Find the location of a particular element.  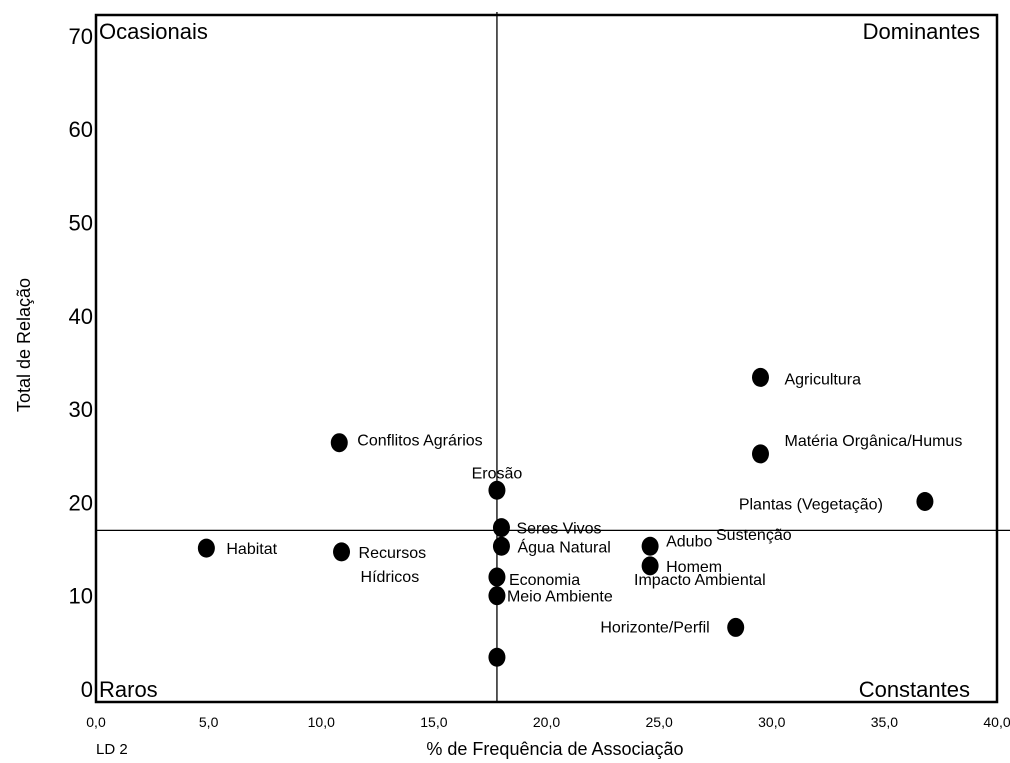

y-tick-labels: 0 10 20 30 40 50 60 70 is located at coordinates (81, 363).